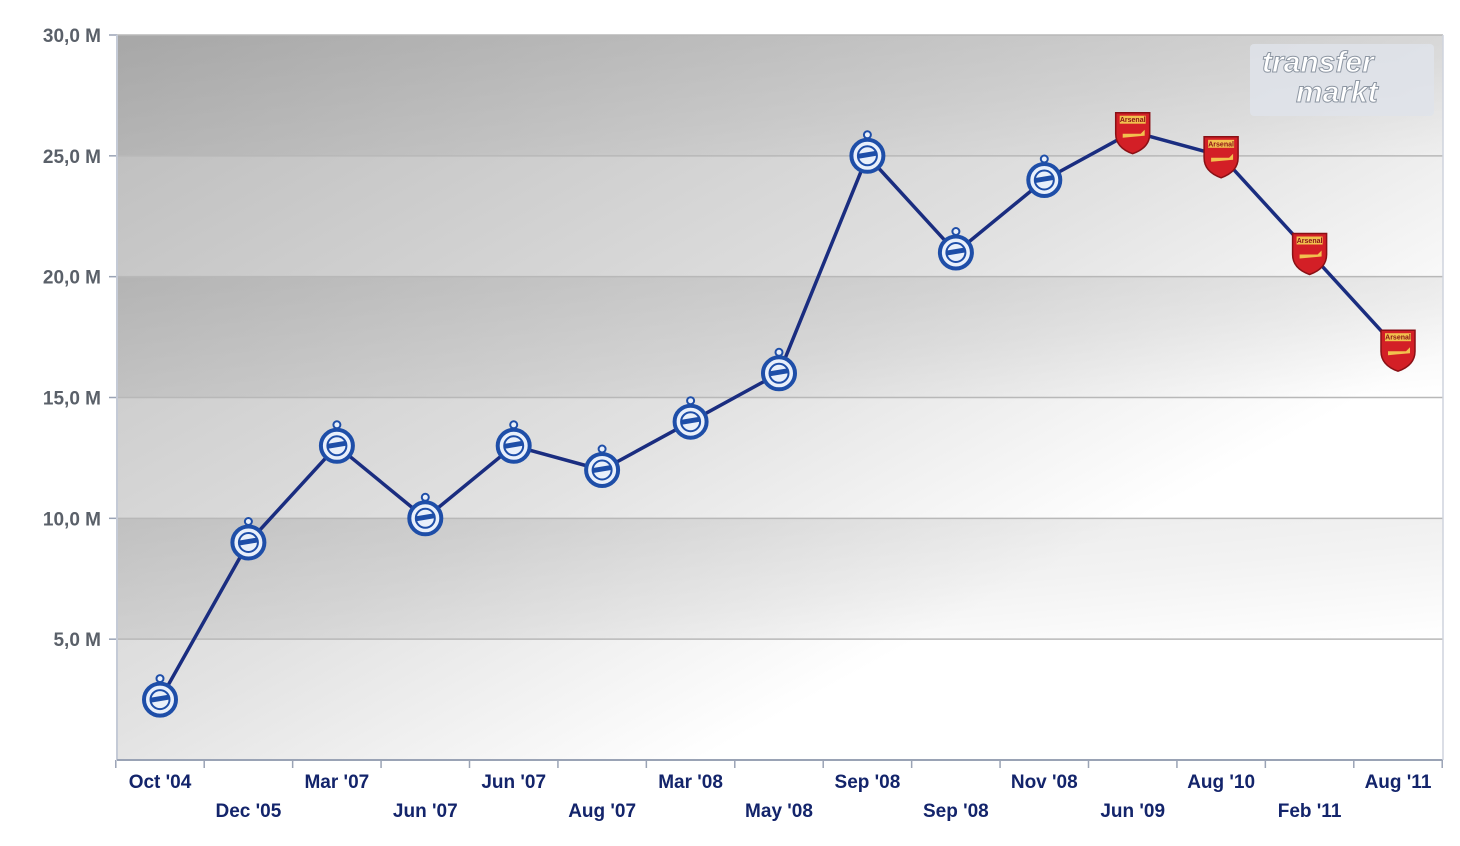 The height and width of the screenshot is (846, 1460). What do you see at coordinates (779, 811) in the screenshot?
I see `x-tick-label: May '08` at bounding box center [779, 811].